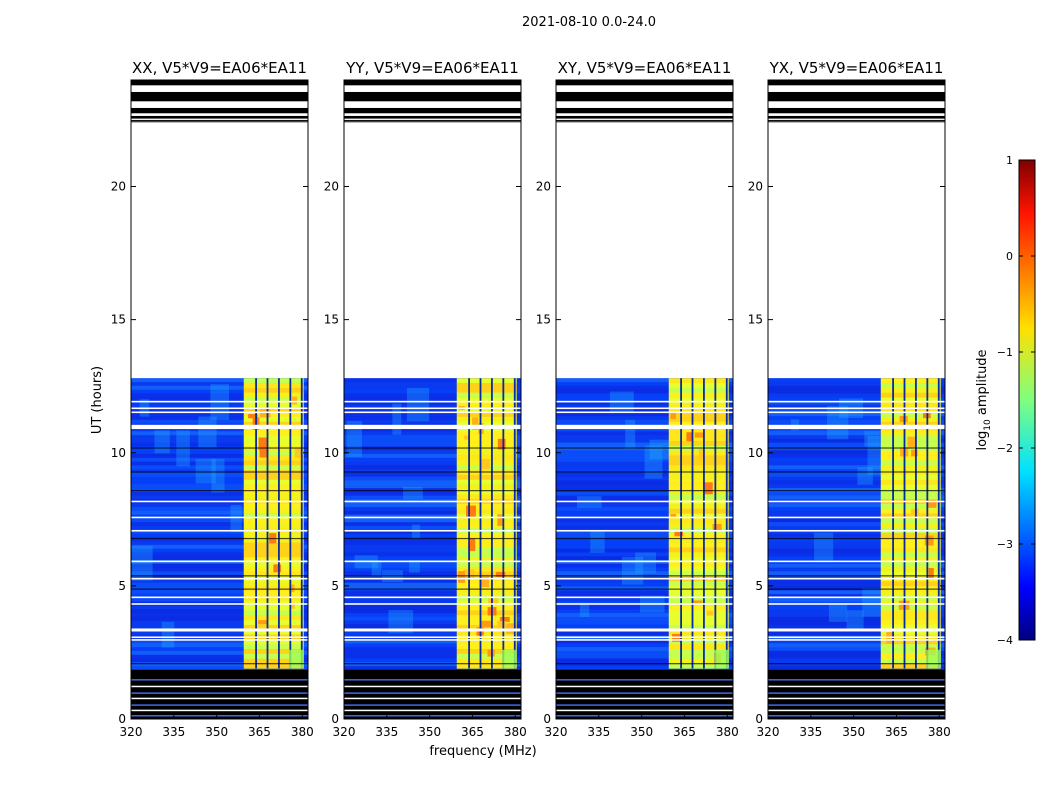 This screenshot has width=1050, height=800. I want to click on bottom-flag-block, so click(644, 694).